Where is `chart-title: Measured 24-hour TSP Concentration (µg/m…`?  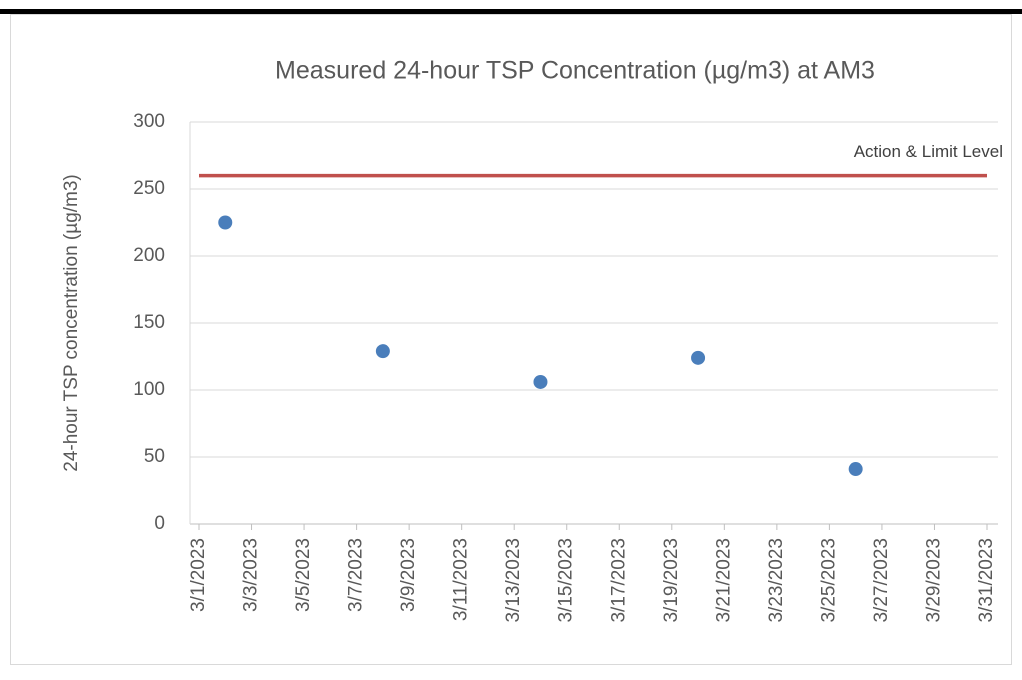
chart-title: Measured 24-hour TSP Concentration (µg/m… is located at coordinates (575, 71).